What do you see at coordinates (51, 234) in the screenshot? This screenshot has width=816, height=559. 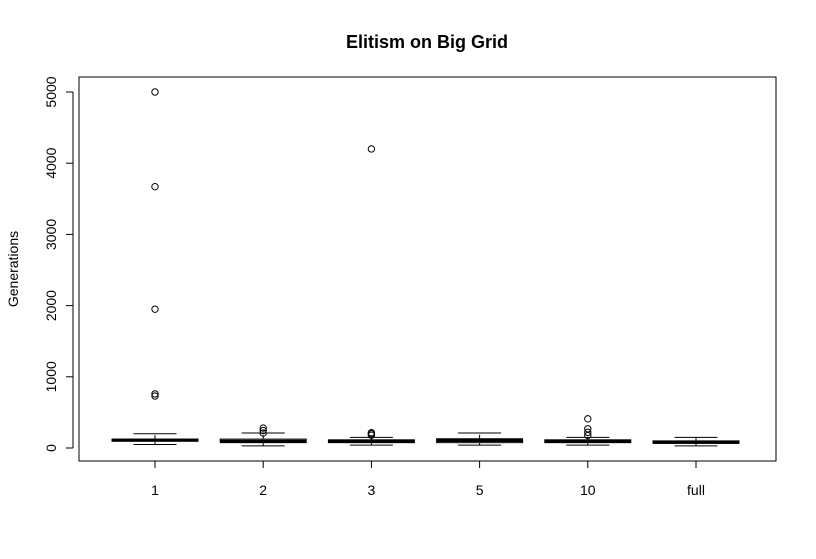 I see `y-tick-label: 3000` at bounding box center [51, 234].